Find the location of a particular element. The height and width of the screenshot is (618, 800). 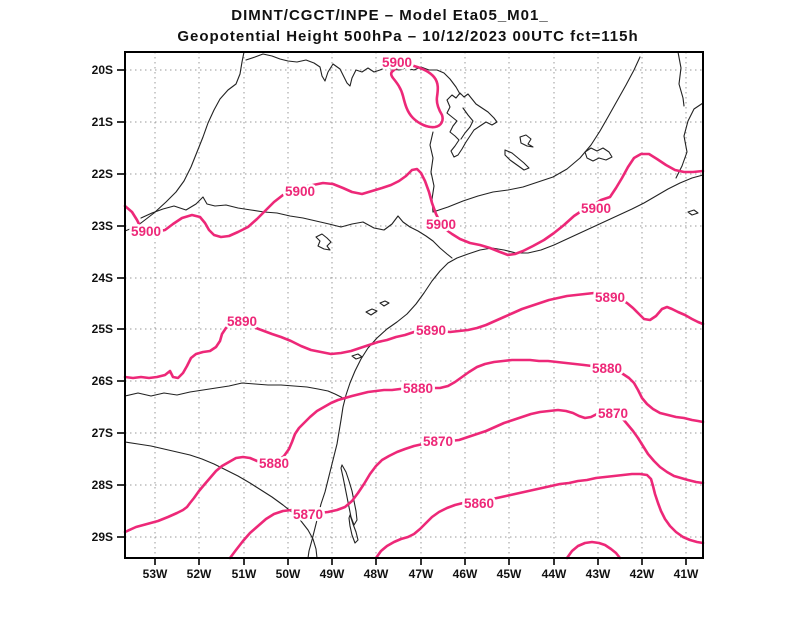

state-border-south2 is located at coordinates (221, 500).